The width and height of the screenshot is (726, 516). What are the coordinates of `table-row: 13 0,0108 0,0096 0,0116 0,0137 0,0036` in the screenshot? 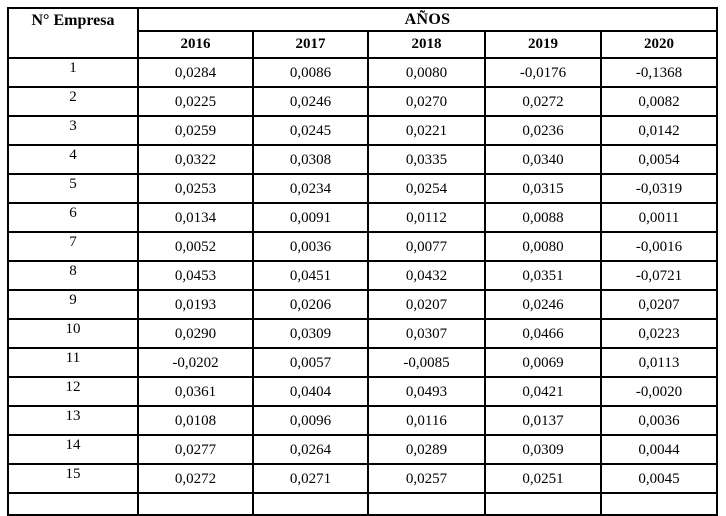 It's located at (362, 420).